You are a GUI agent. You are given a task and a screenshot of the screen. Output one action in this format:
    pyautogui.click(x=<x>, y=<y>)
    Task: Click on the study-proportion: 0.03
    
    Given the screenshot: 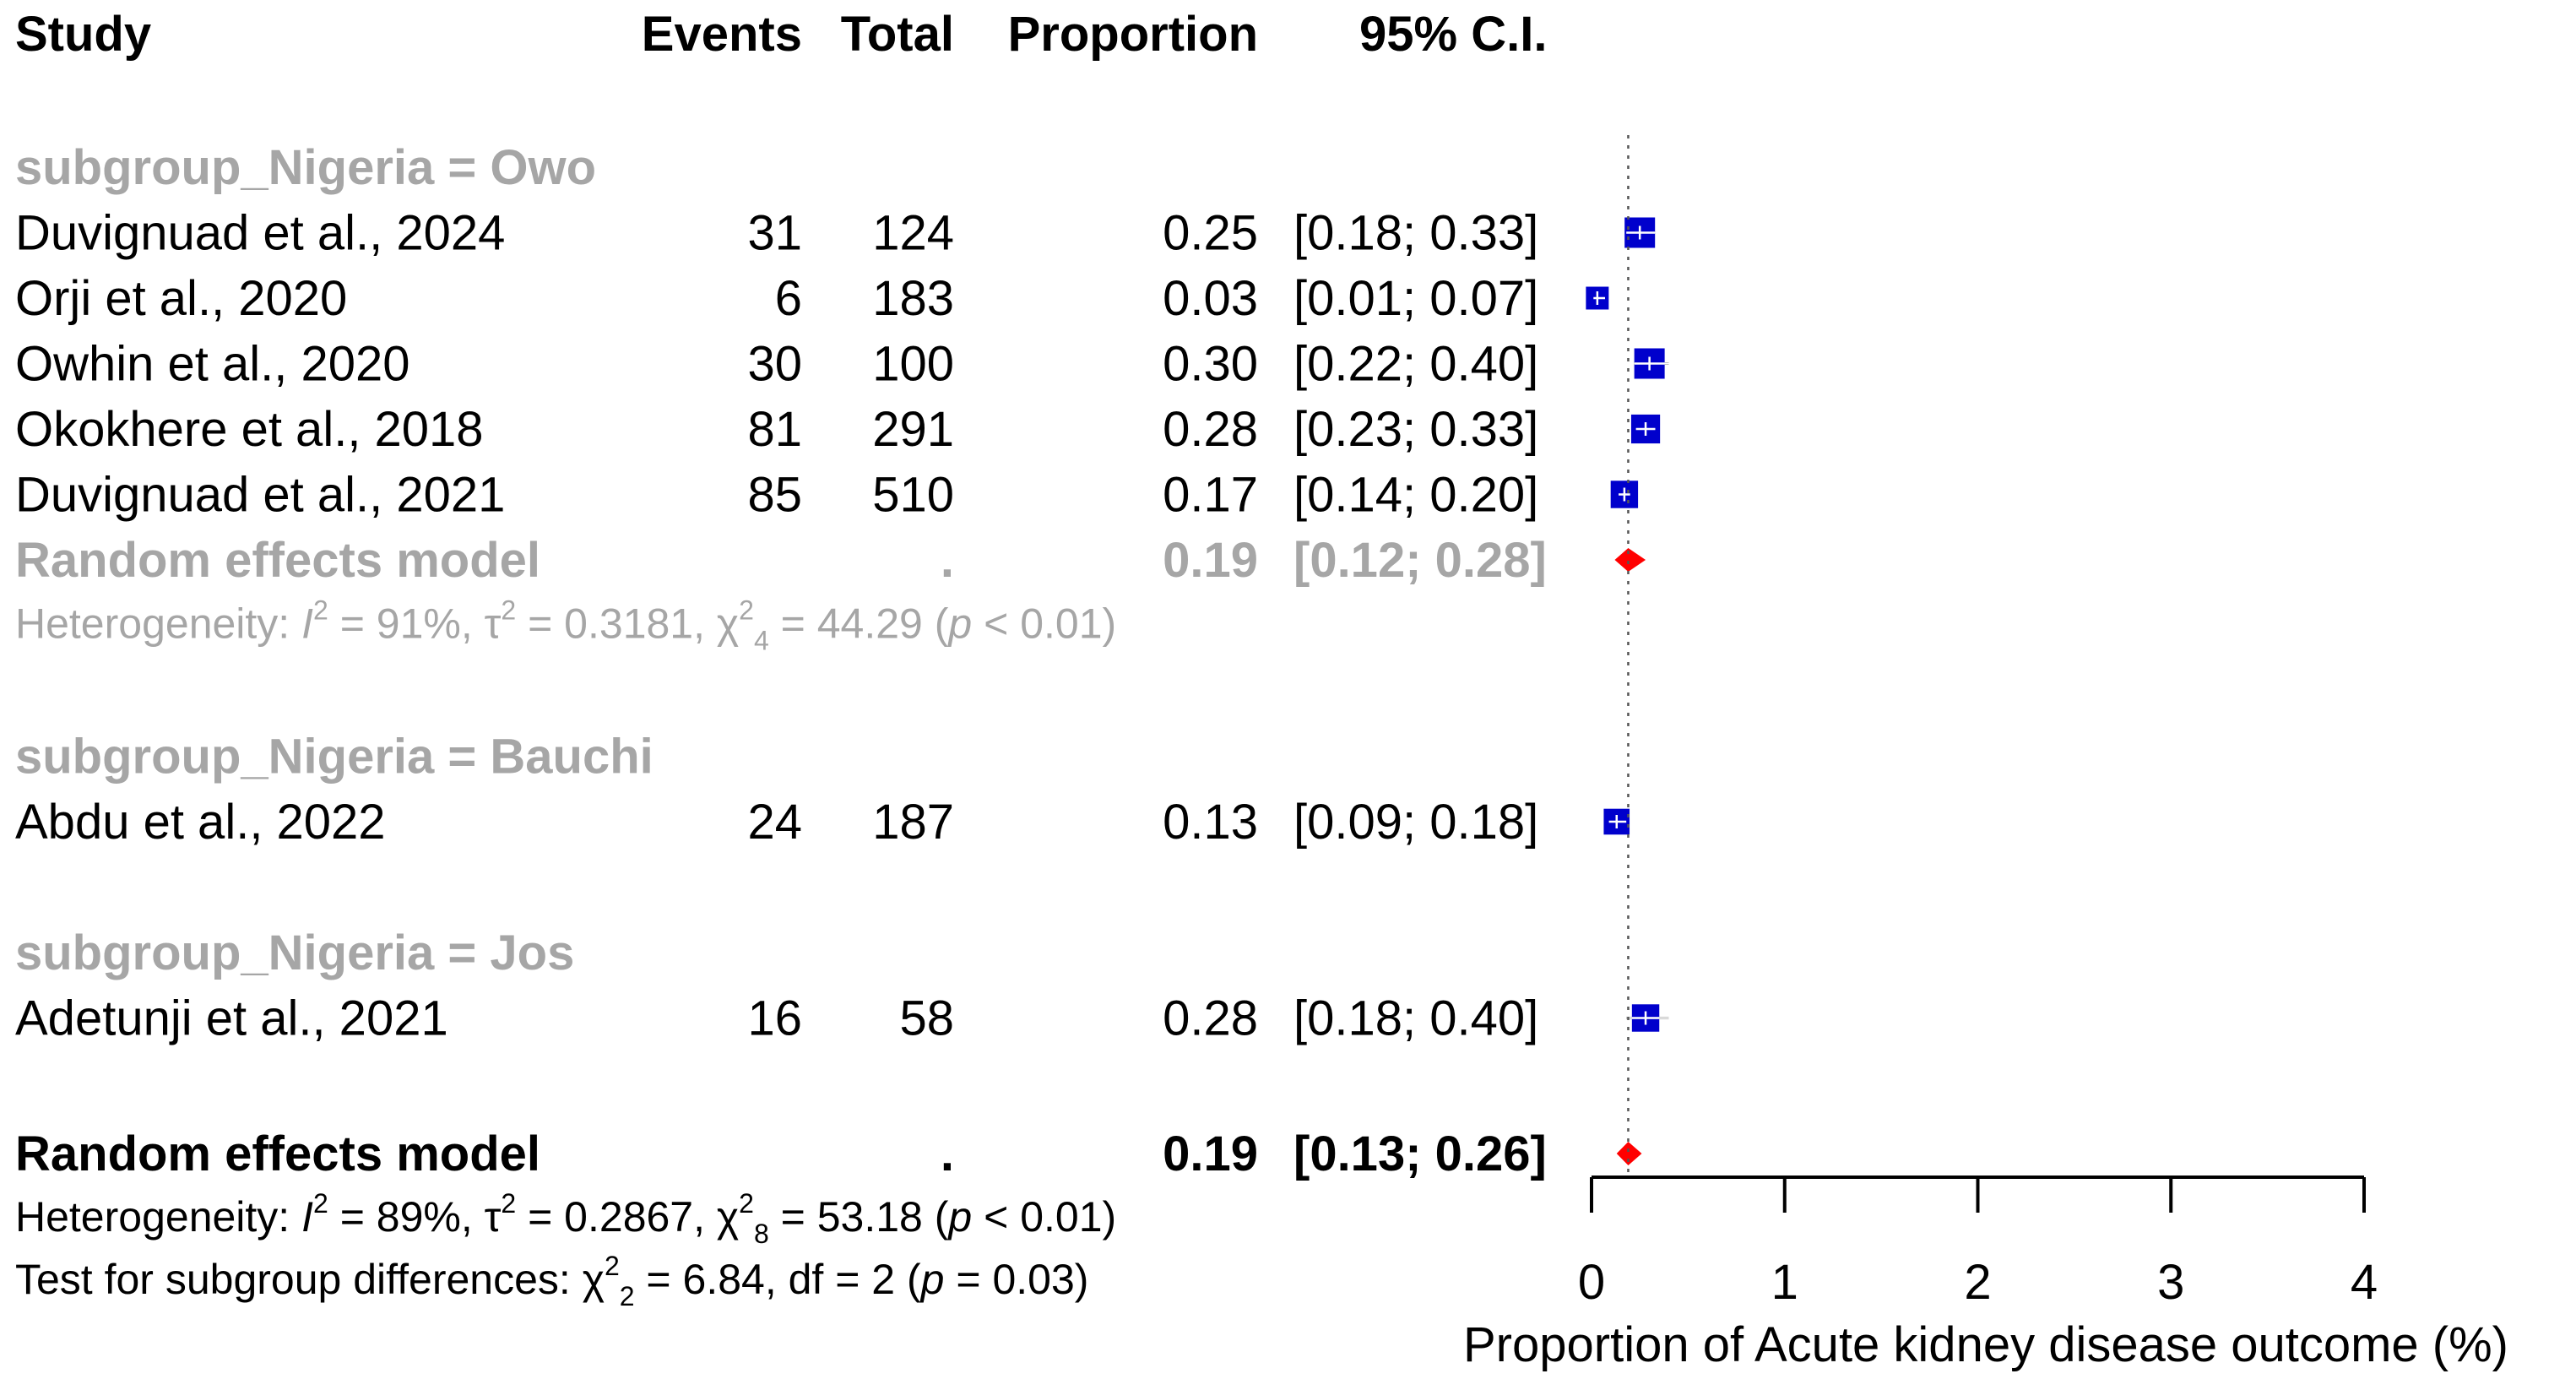 What is the action you would take?
    pyautogui.click(x=1210, y=298)
    